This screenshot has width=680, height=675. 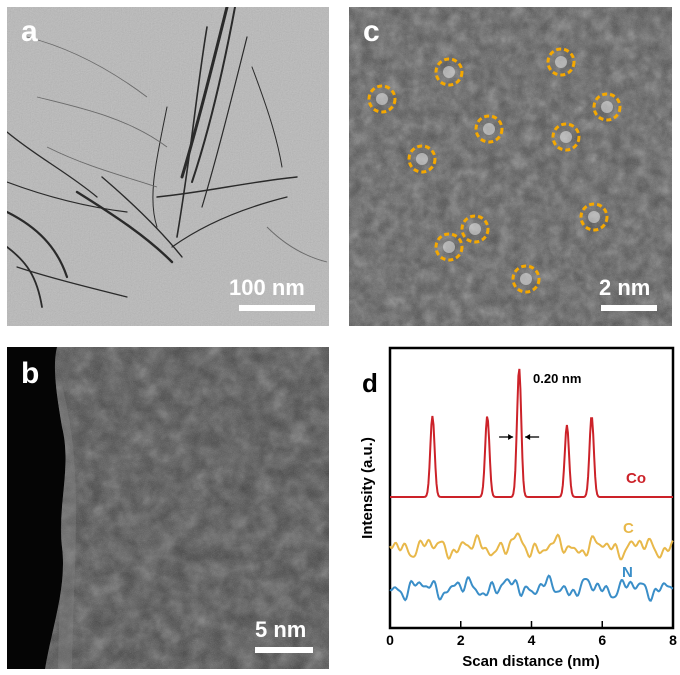 I want to click on y-axis-label: Intensity (a.u.), so click(x=367, y=488).